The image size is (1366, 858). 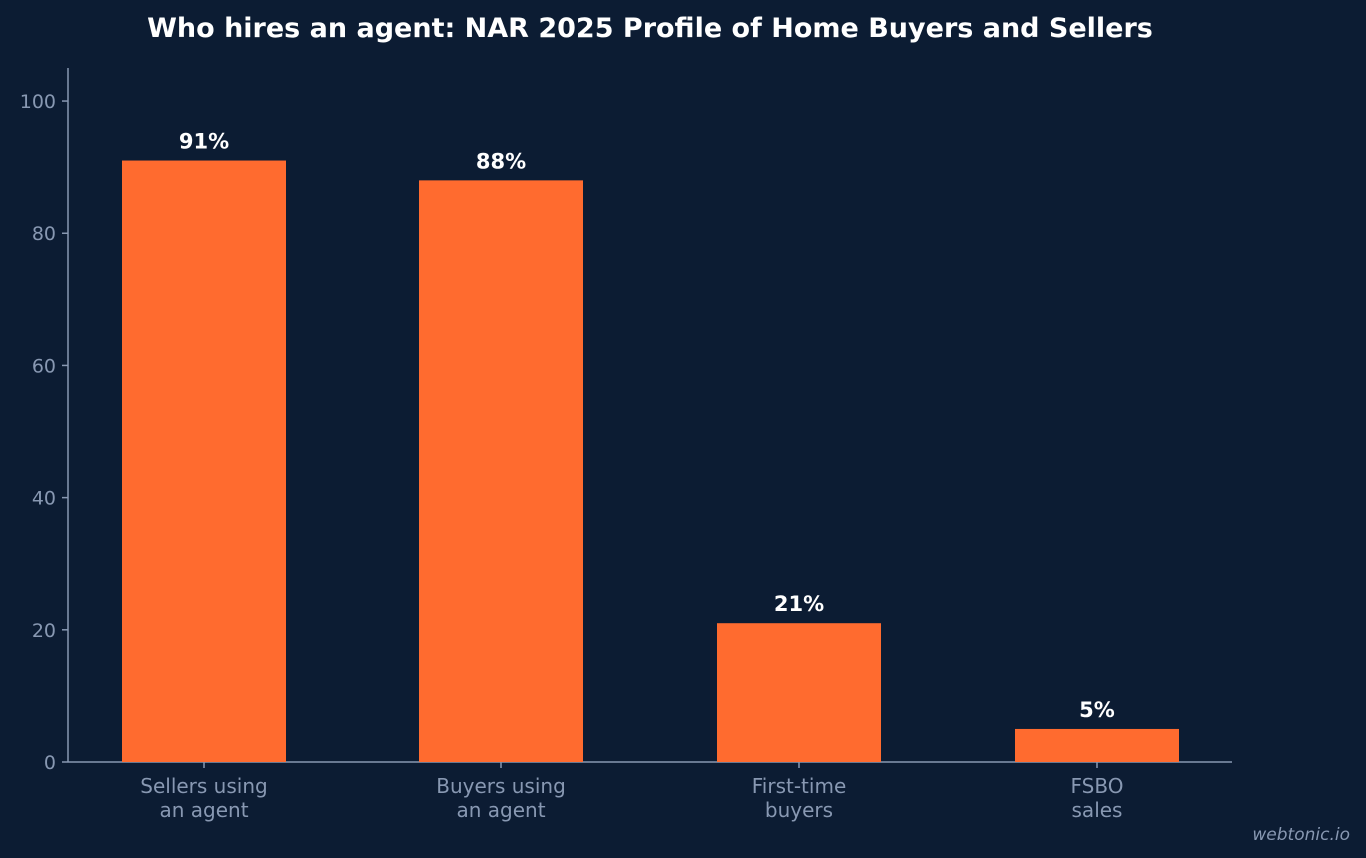 What do you see at coordinates (1097, 710) in the screenshot?
I see `data-label: 5%` at bounding box center [1097, 710].